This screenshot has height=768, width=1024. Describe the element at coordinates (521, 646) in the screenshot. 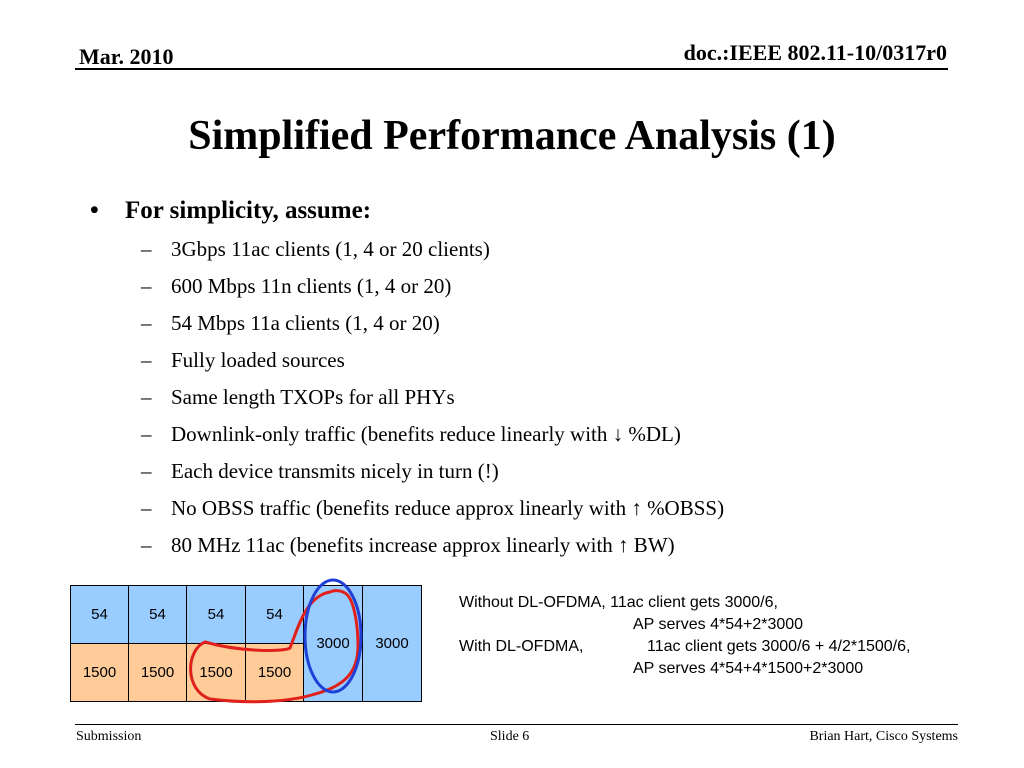

I see `note-label-with: With DL-OFDMA,` at that location.